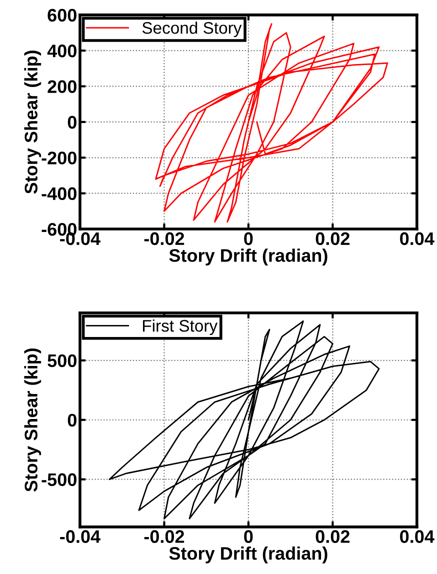 The width and height of the screenshot is (437, 574). Describe the element at coordinates (62, 87) in the screenshot. I see `y-tick-label: 200` at that location.